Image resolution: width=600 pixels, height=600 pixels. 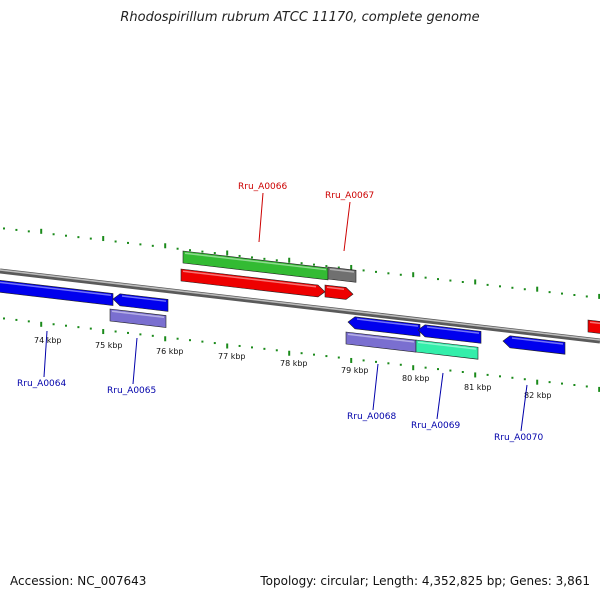 I want to click on gene-rru-a0070, so click(x=534, y=345).